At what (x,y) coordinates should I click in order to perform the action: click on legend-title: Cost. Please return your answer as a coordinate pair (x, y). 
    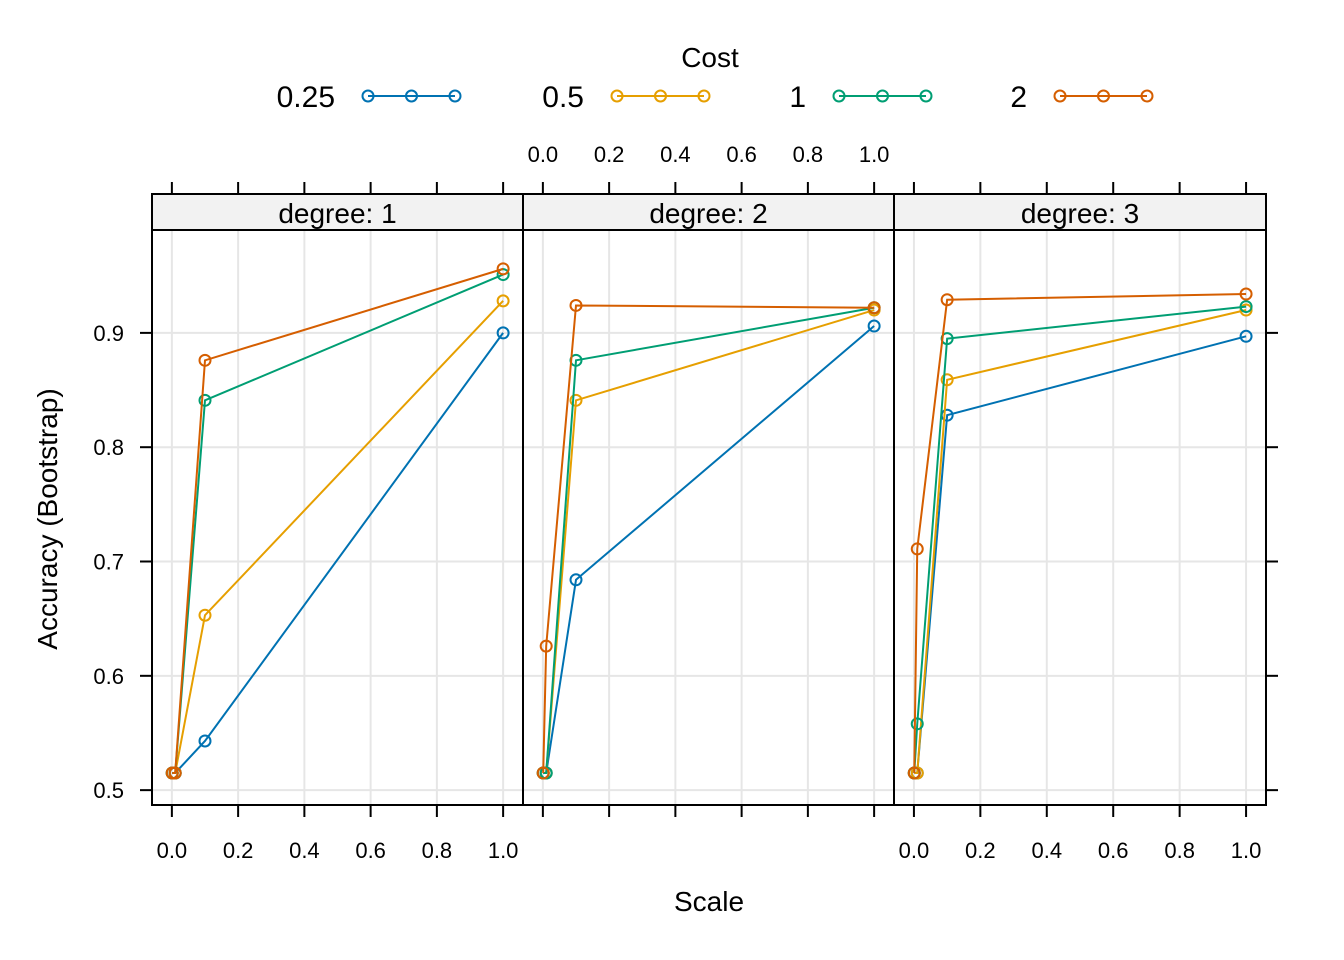
    Looking at the image, I should click on (710, 57).